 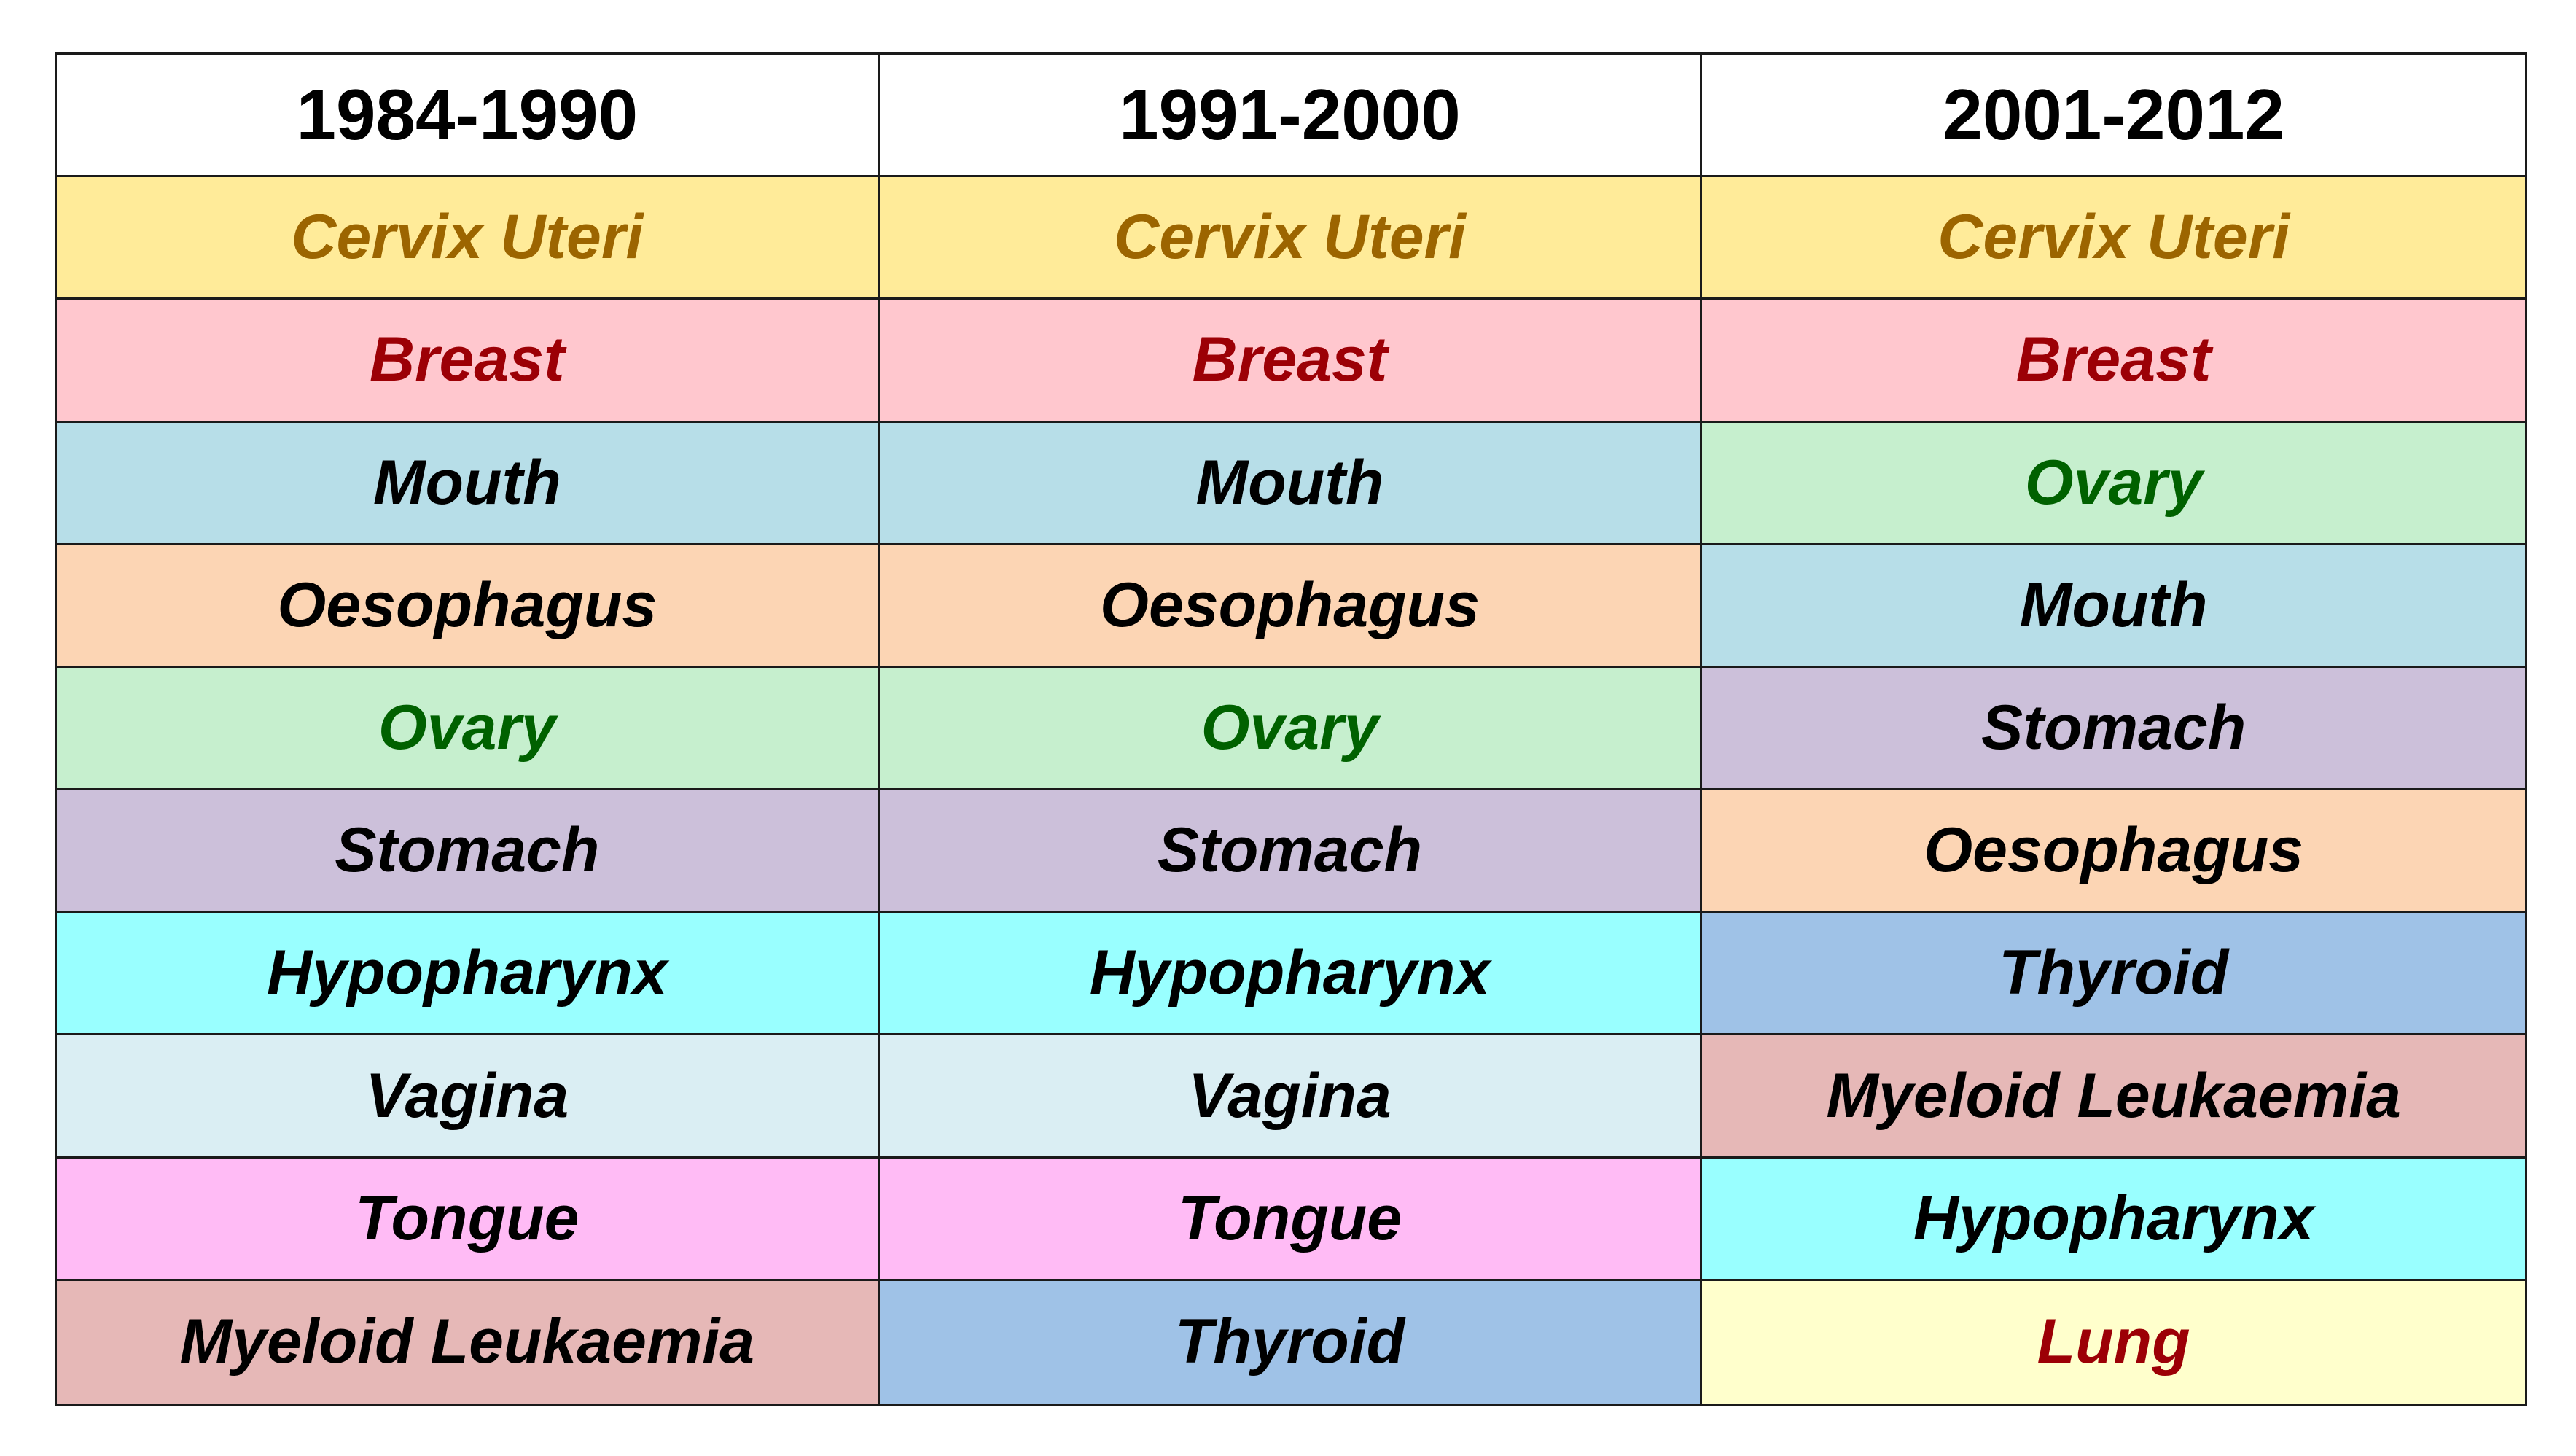 What do you see at coordinates (2113, 116) in the screenshot?
I see `column-header: 2001-2012` at bounding box center [2113, 116].